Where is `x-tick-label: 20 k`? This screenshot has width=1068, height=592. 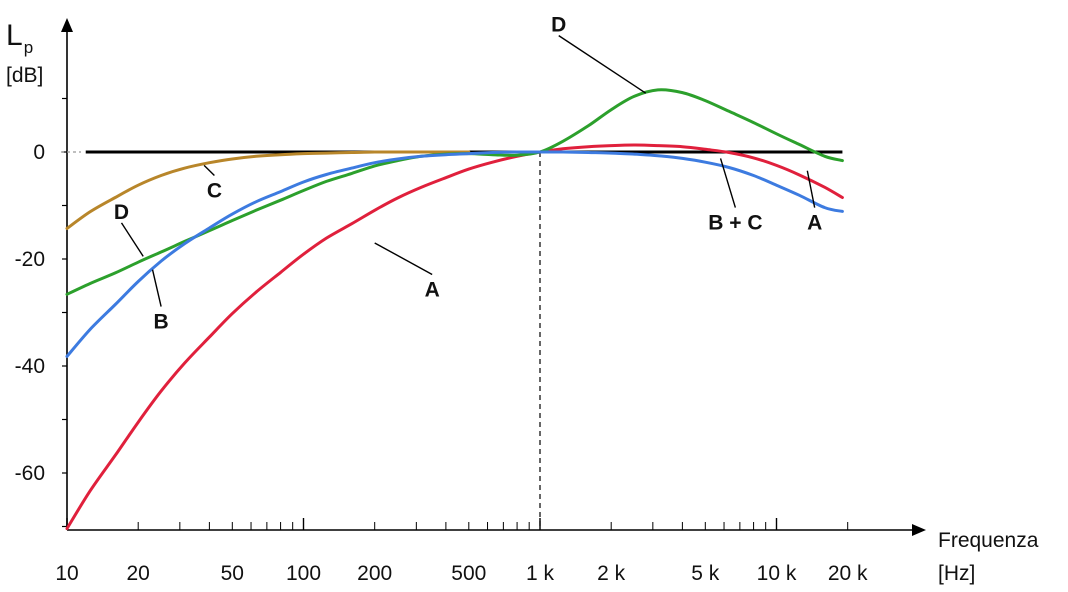
x-tick-label: 20 k is located at coordinates (848, 573).